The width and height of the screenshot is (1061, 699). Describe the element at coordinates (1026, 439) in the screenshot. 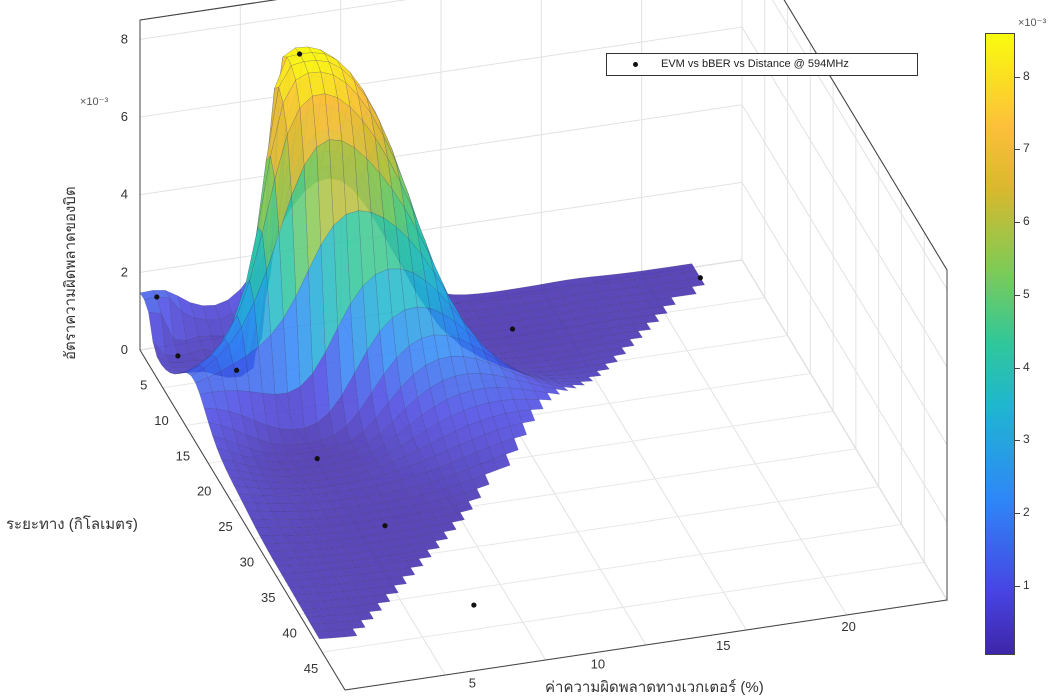

I see `colorbar-tick-label: 3` at that location.